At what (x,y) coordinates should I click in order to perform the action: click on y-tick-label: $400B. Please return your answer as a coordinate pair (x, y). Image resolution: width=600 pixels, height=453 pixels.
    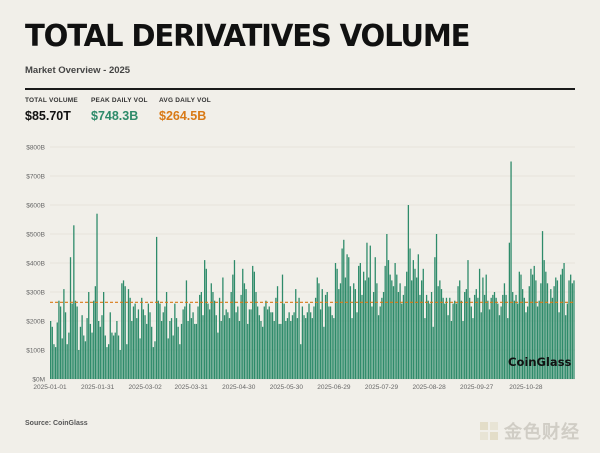
    Looking at the image, I should click on (35, 264).